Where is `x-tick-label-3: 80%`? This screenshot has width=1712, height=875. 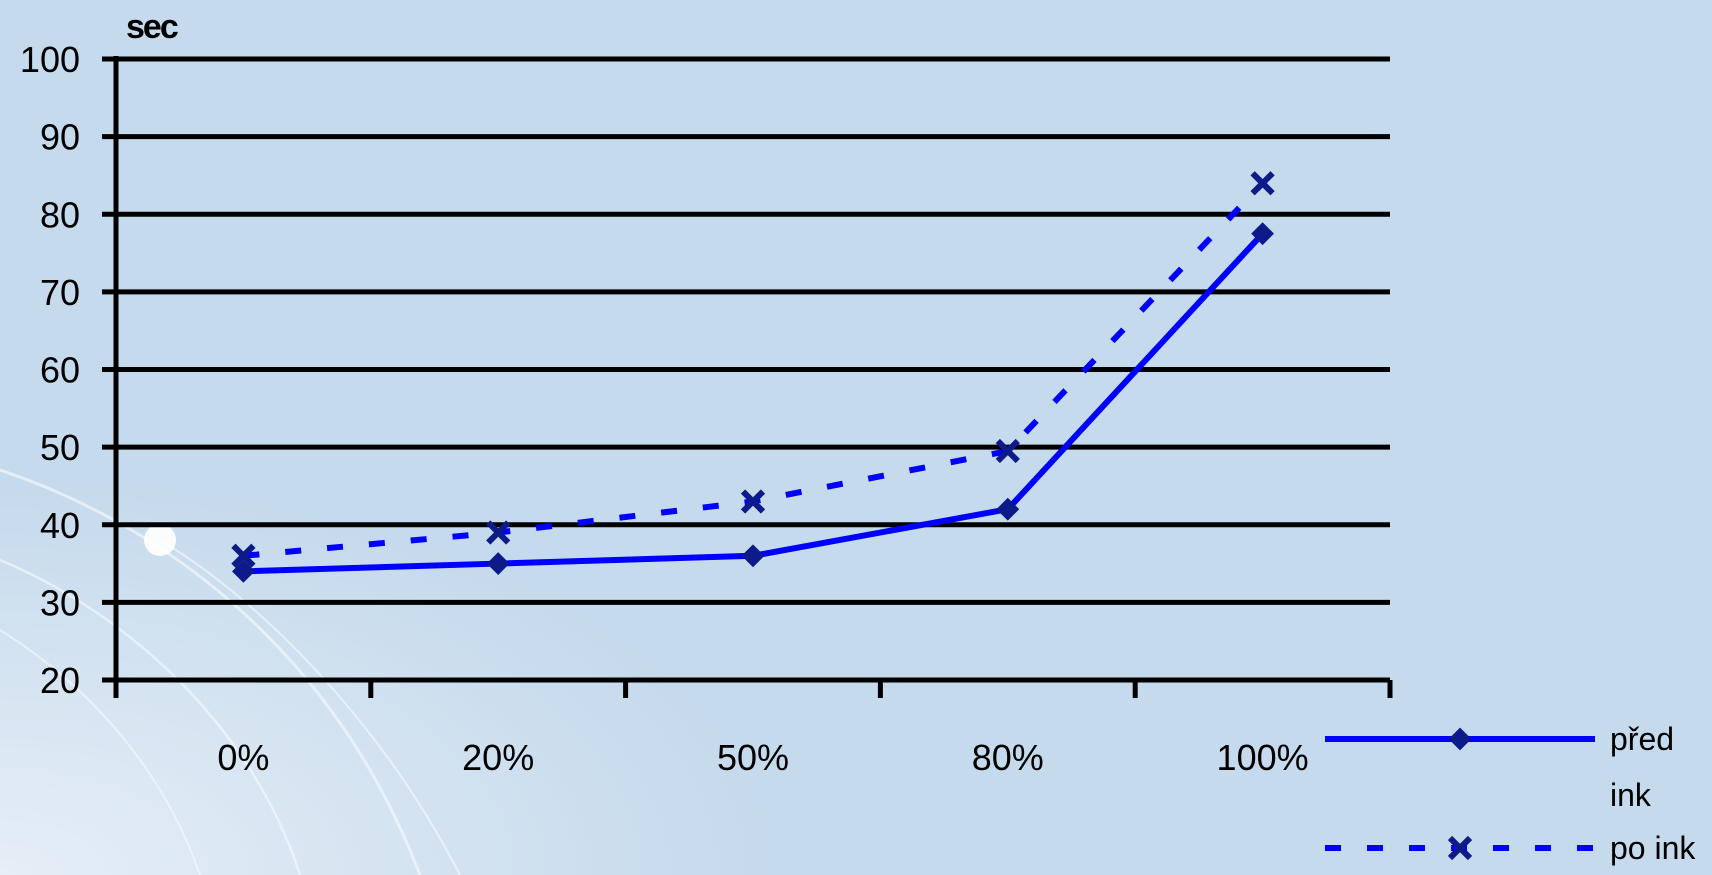
x-tick-label-3: 80% is located at coordinates (1008, 757).